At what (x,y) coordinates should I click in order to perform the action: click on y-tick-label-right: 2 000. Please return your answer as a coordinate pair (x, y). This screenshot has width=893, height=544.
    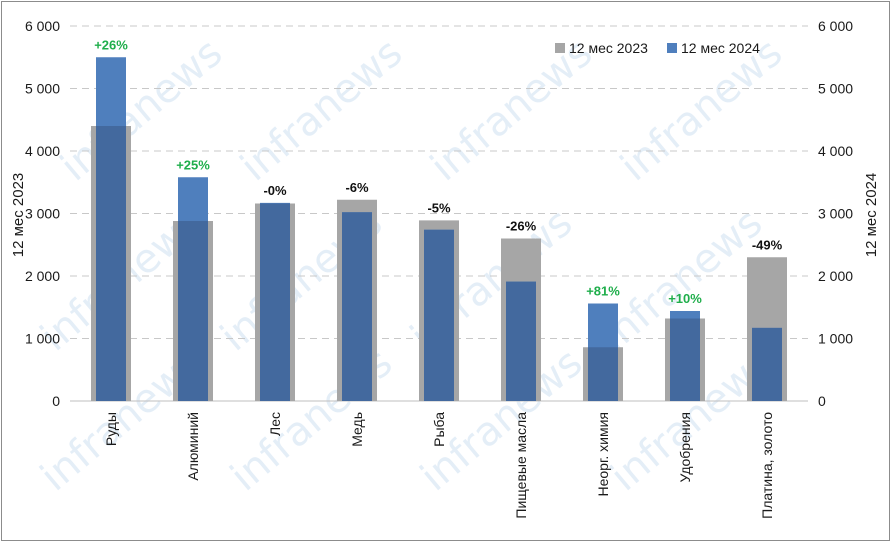
    Looking at the image, I should click on (835, 276).